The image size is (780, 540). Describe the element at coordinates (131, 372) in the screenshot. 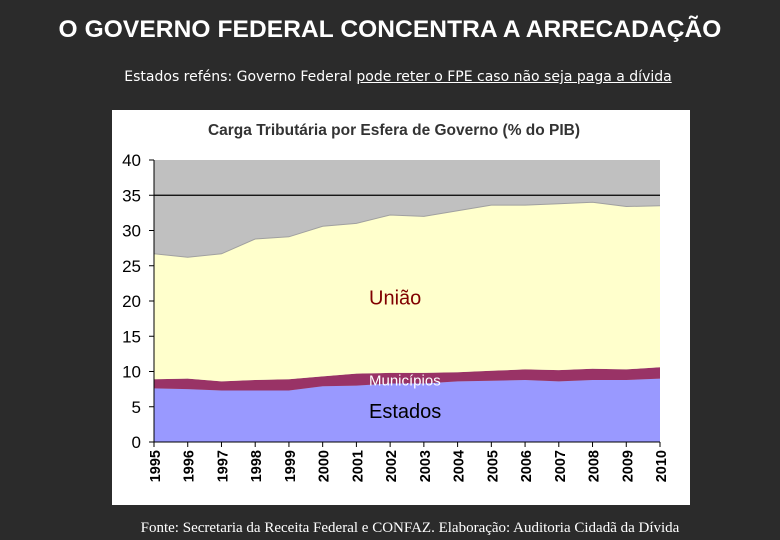

I see `y-tick-label: 10` at that location.